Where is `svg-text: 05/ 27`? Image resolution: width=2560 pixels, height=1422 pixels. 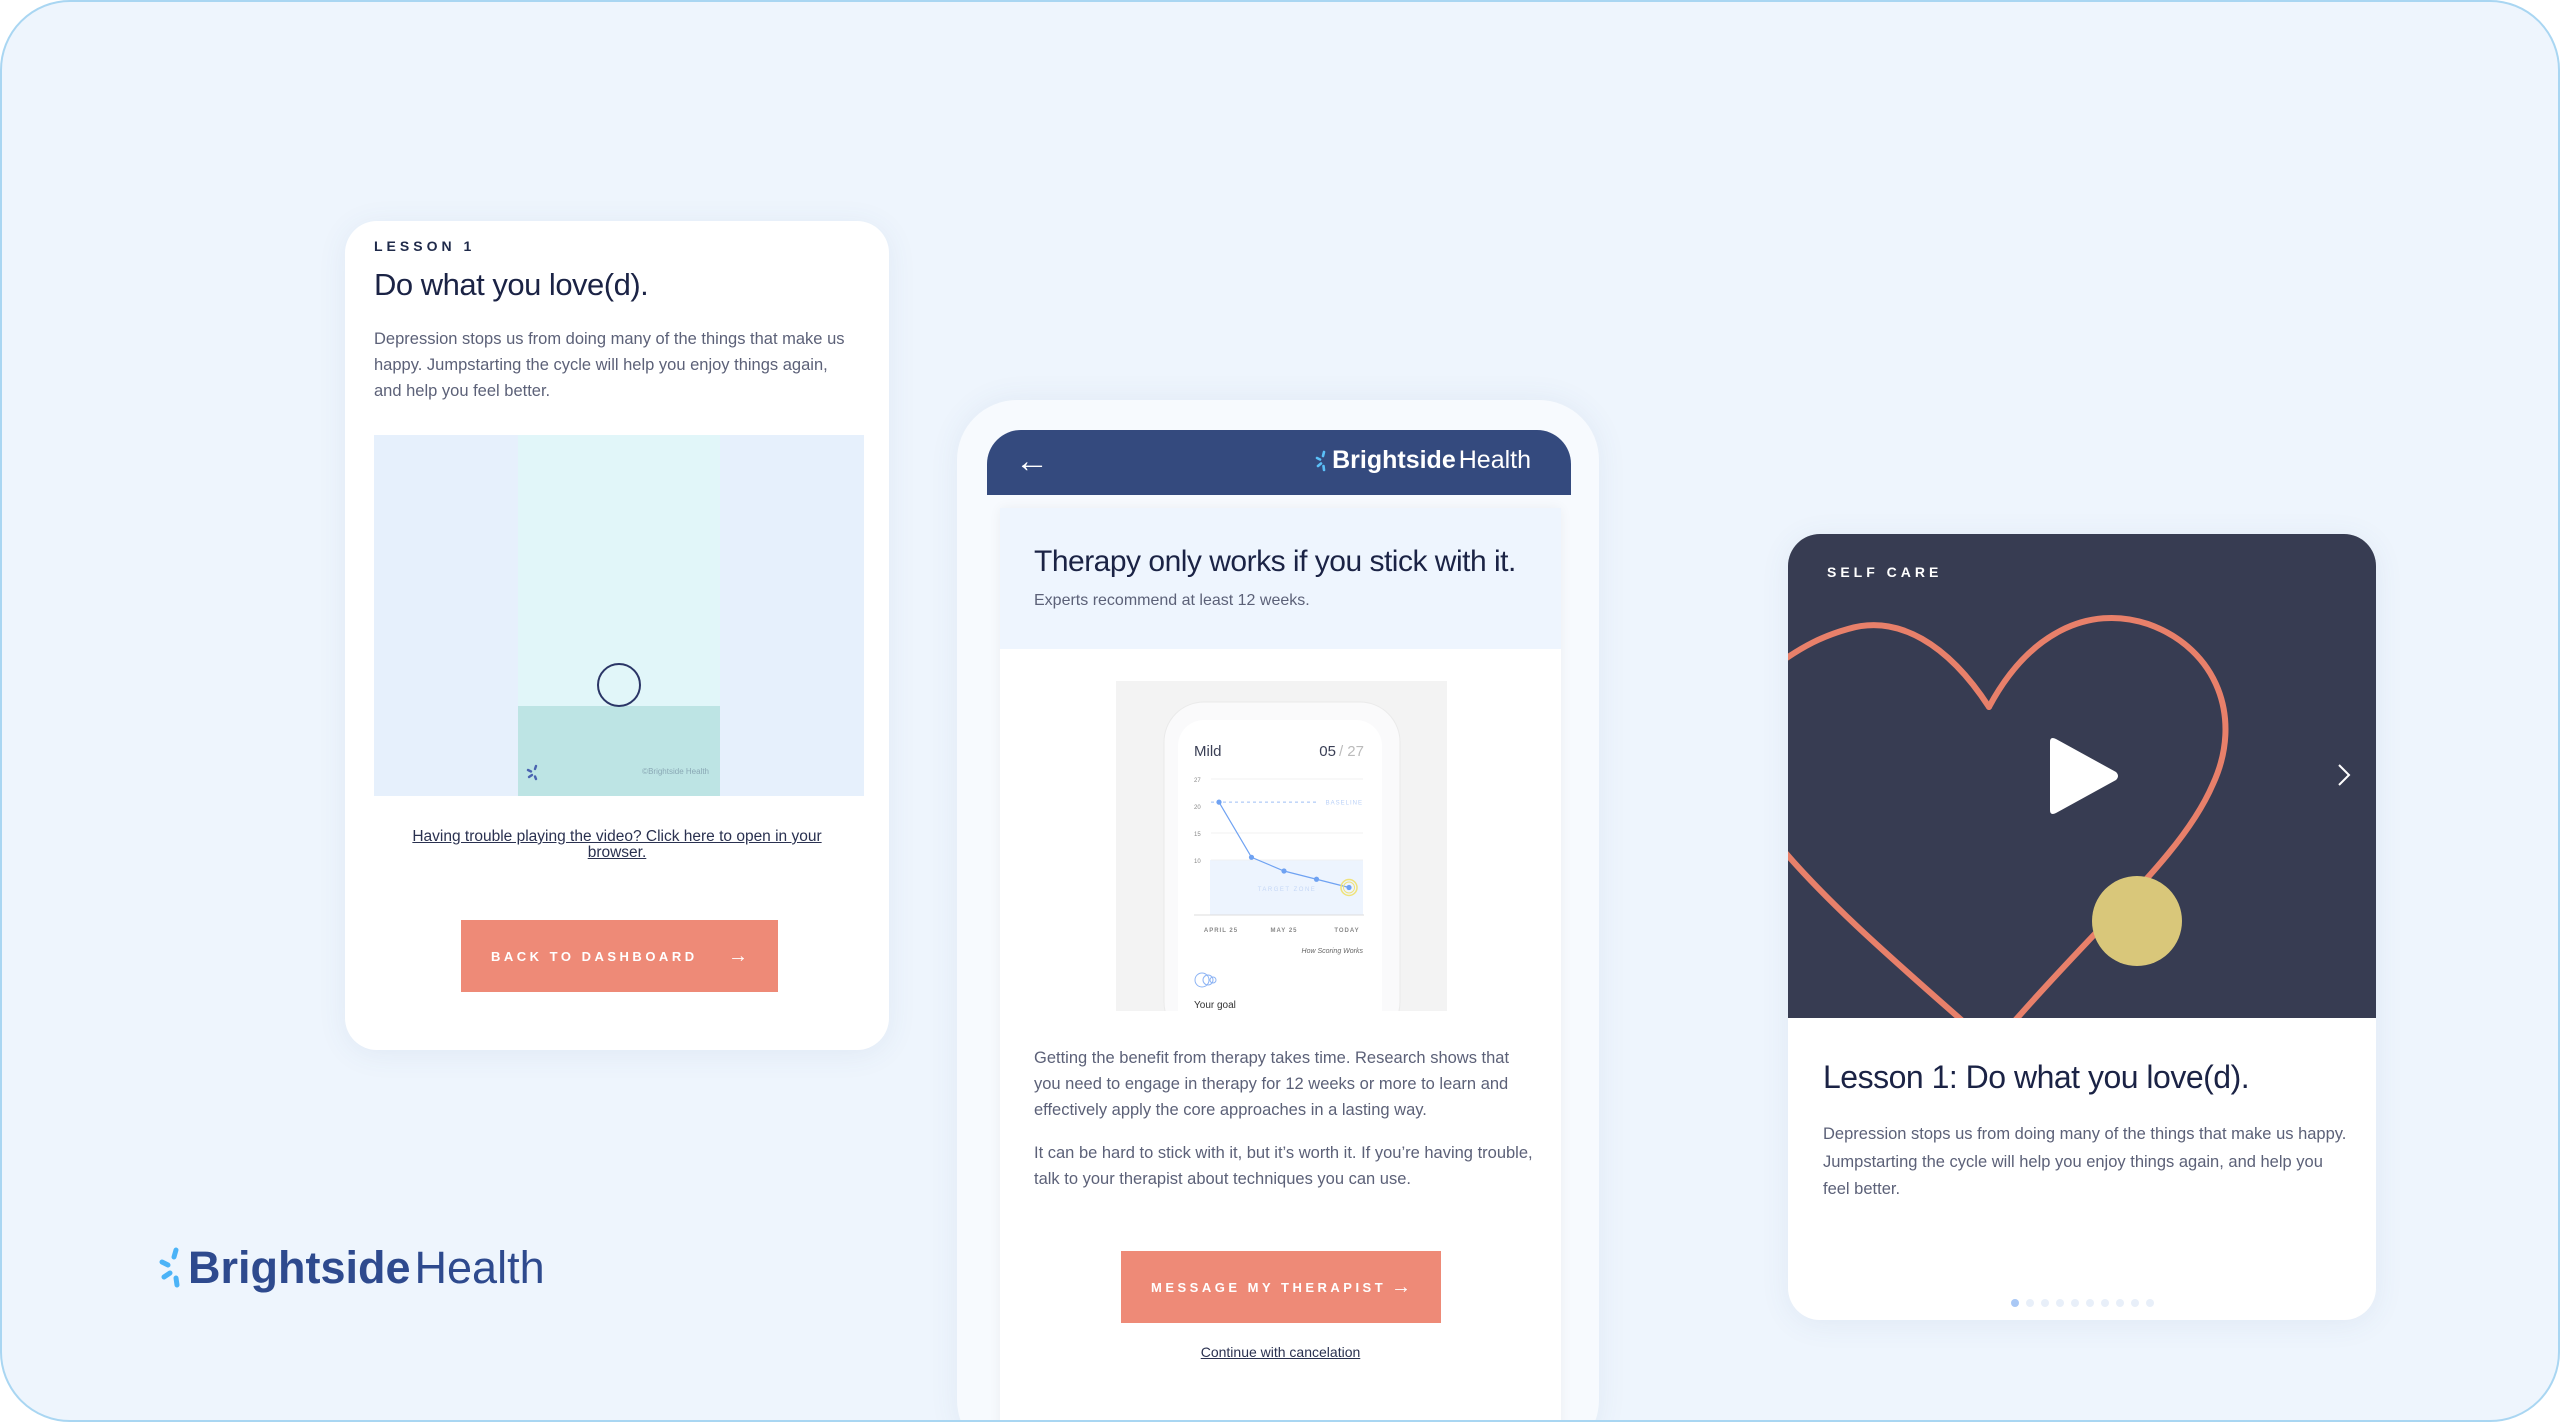 svg-text: 05/ 27 is located at coordinates (1341, 751).